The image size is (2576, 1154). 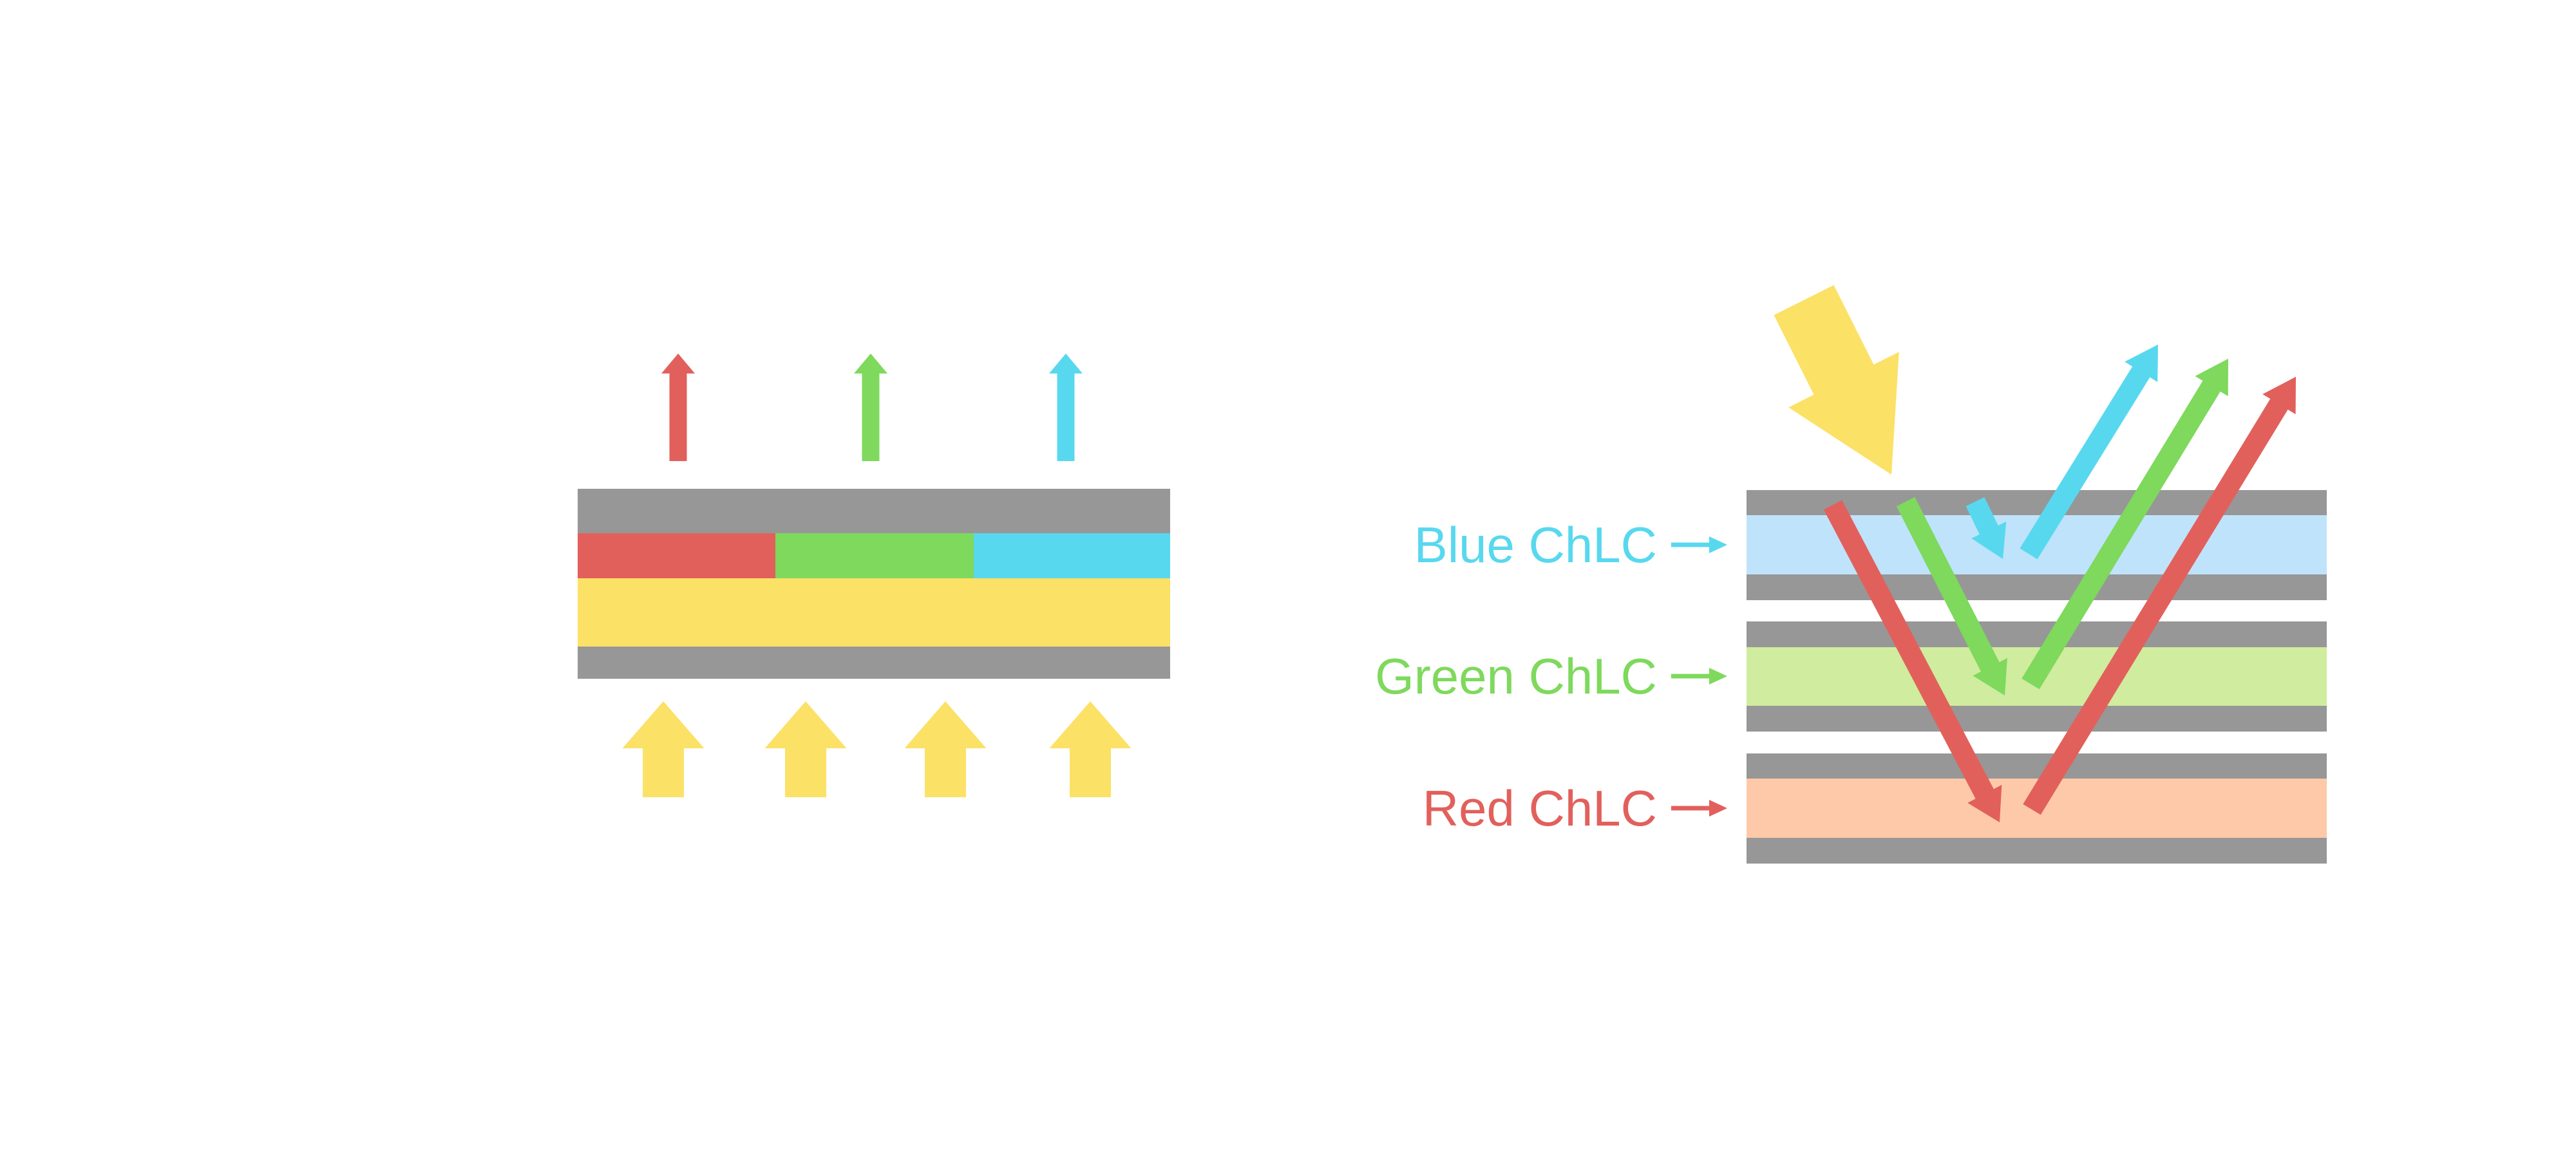 What do you see at coordinates (2037, 766) in the screenshot?
I see `red-chlc-top-substrate` at bounding box center [2037, 766].